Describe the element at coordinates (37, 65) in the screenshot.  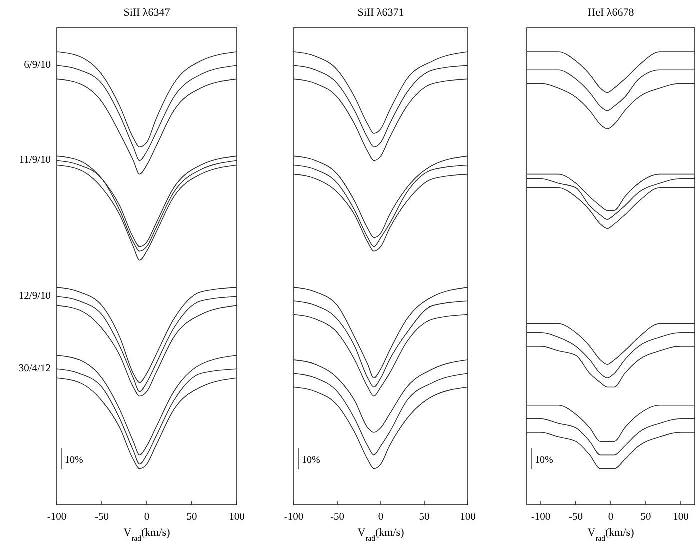
I see `series-label: 6/9/10` at that location.